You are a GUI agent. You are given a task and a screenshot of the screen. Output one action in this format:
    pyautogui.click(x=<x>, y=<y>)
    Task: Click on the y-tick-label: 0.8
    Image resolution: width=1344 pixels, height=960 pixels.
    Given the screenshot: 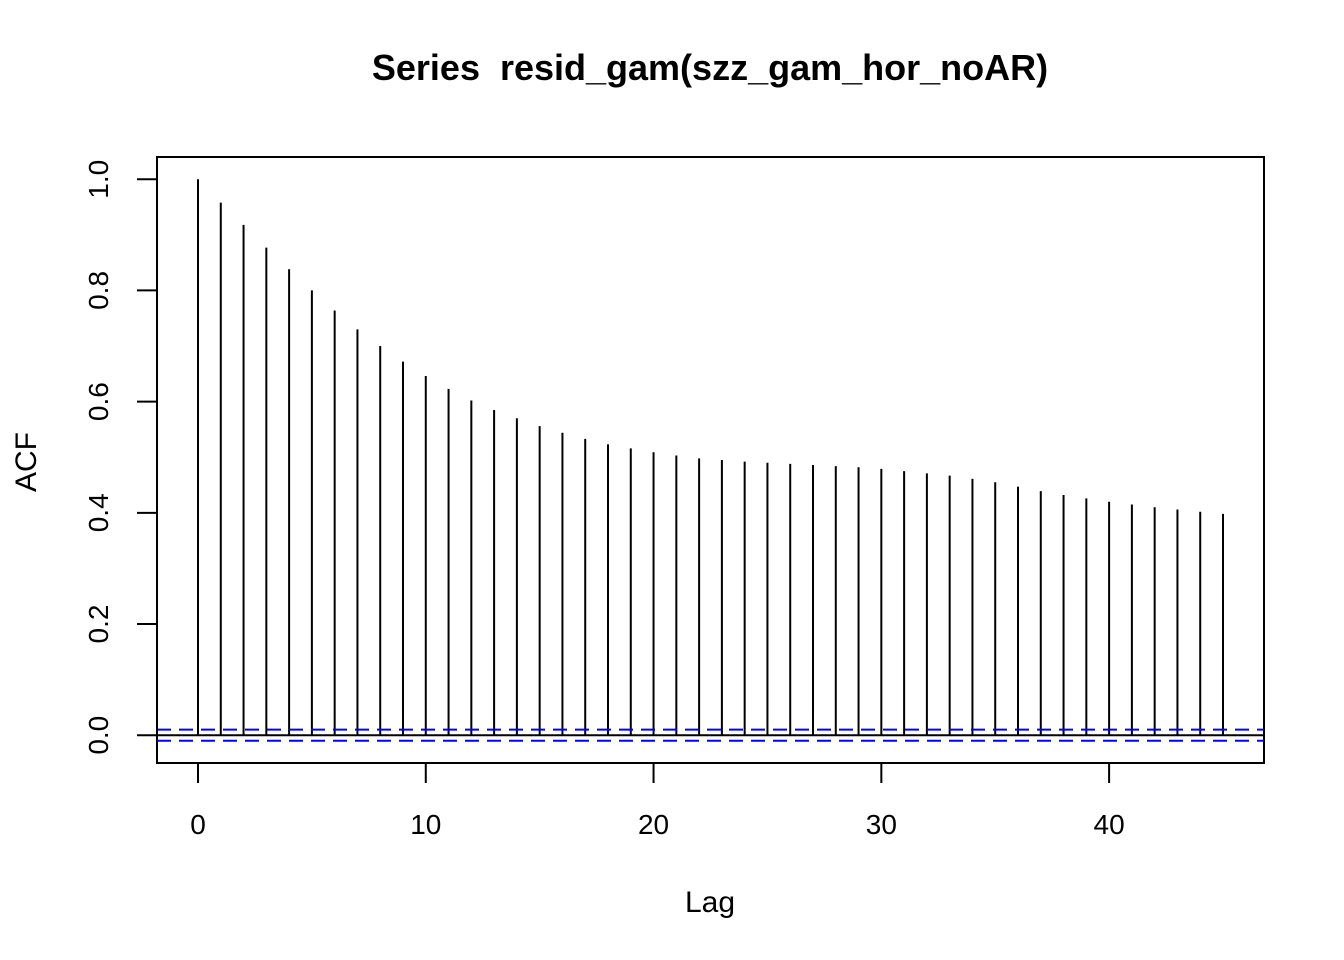 What is the action you would take?
    pyautogui.click(x=98, y=290)
    